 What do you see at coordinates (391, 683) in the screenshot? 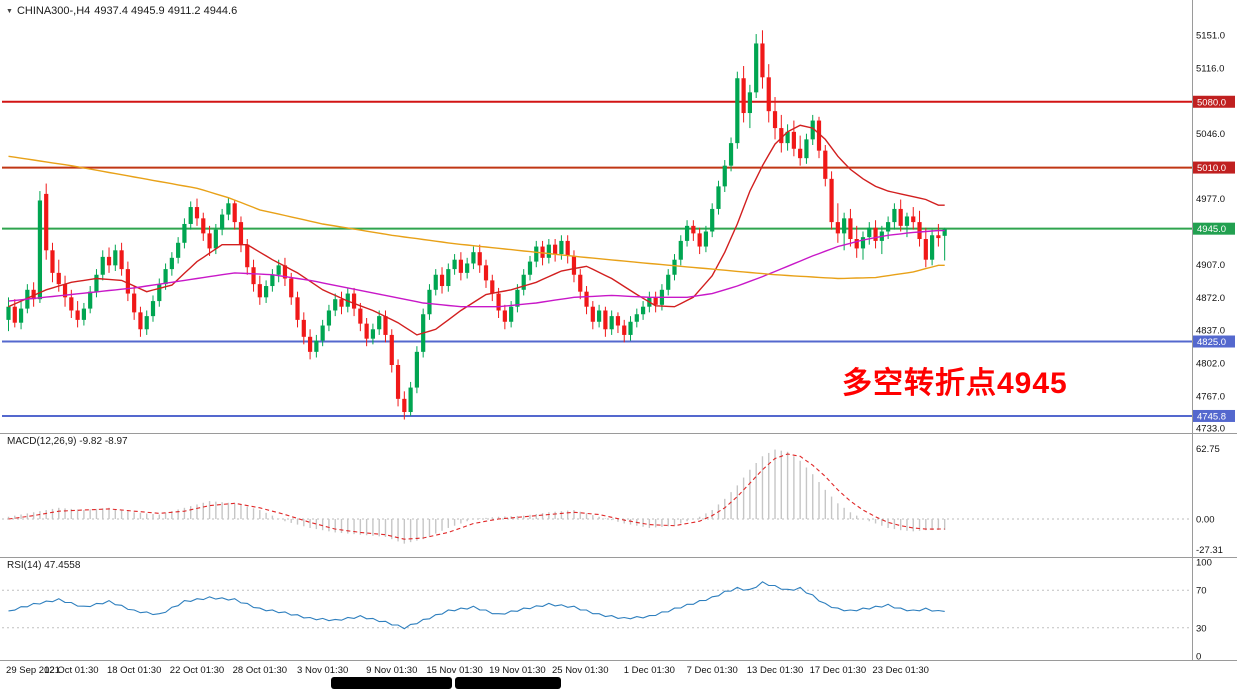
I see `taskbar-fragment-left` at bounding box center [391, 683].